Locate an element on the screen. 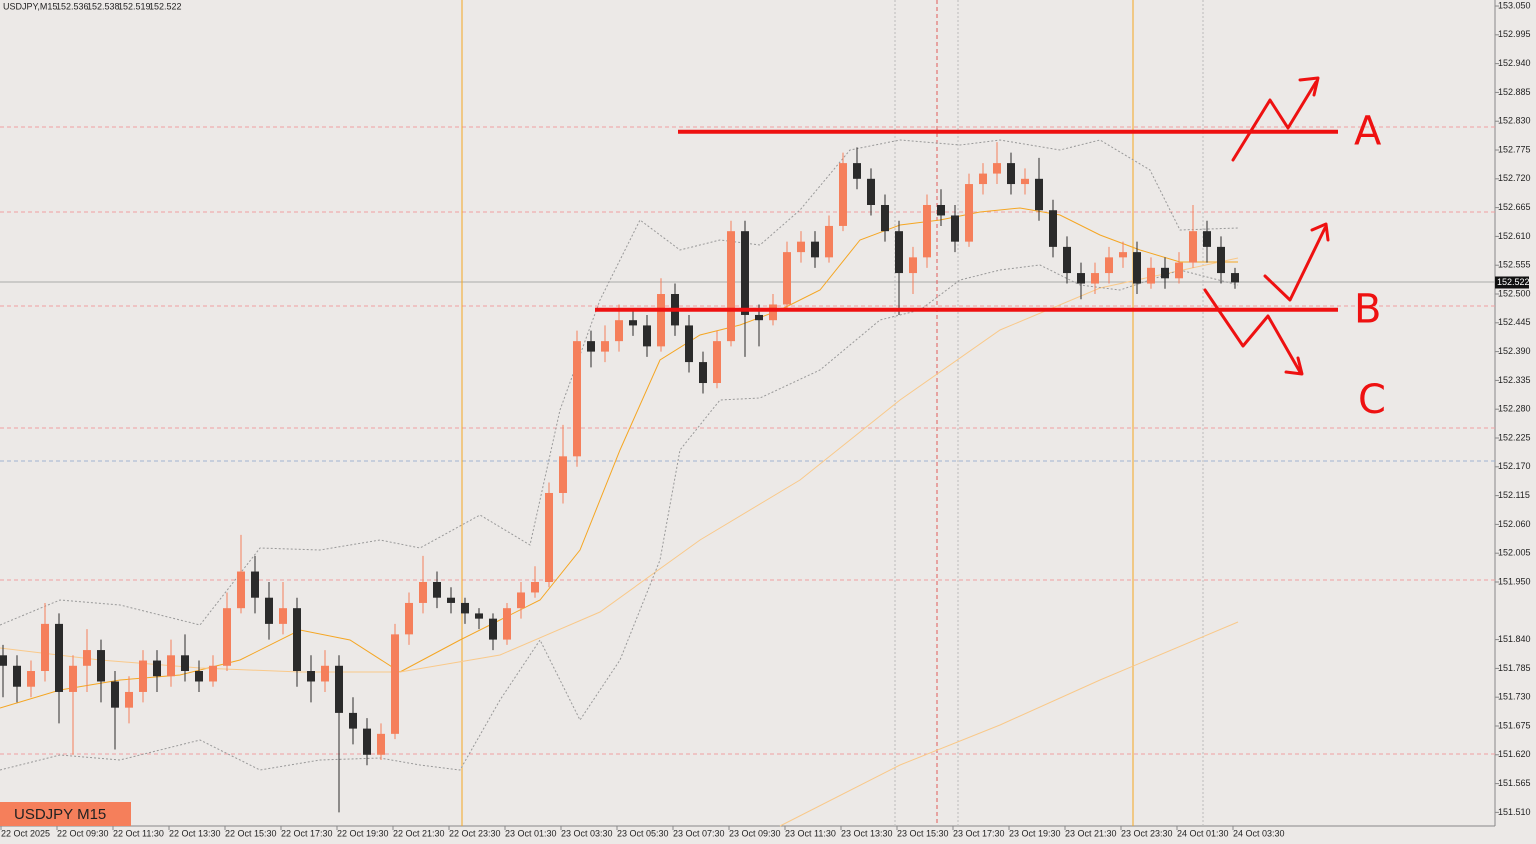 The width and height of the screenshot is (1536, 844). x-tick-label: 22 Oct 21:30 is located at coordinates (419, 833).